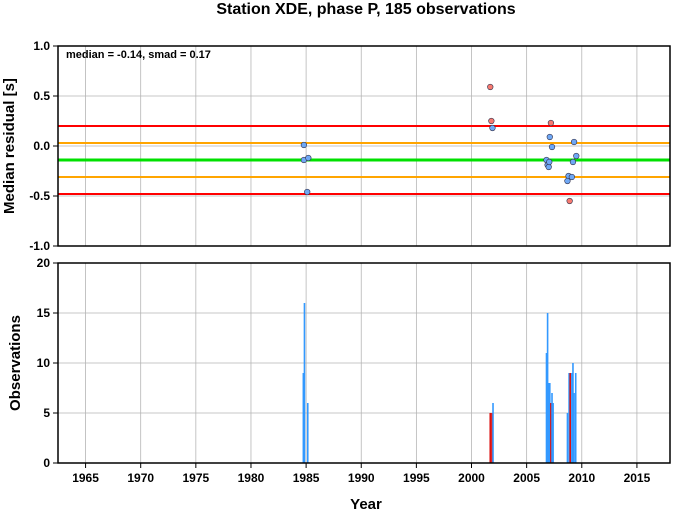  What do you see at coordinates (306, 478) in the screenshot?
I see `xtick-label-1985: 1985` at bounding box center [306, 478].